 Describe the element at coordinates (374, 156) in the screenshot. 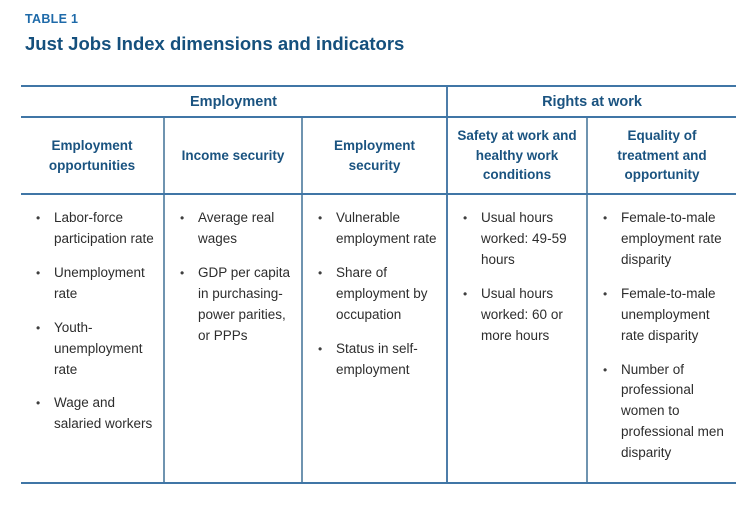

I see `column-header-employment-security: Employment security` at that location.